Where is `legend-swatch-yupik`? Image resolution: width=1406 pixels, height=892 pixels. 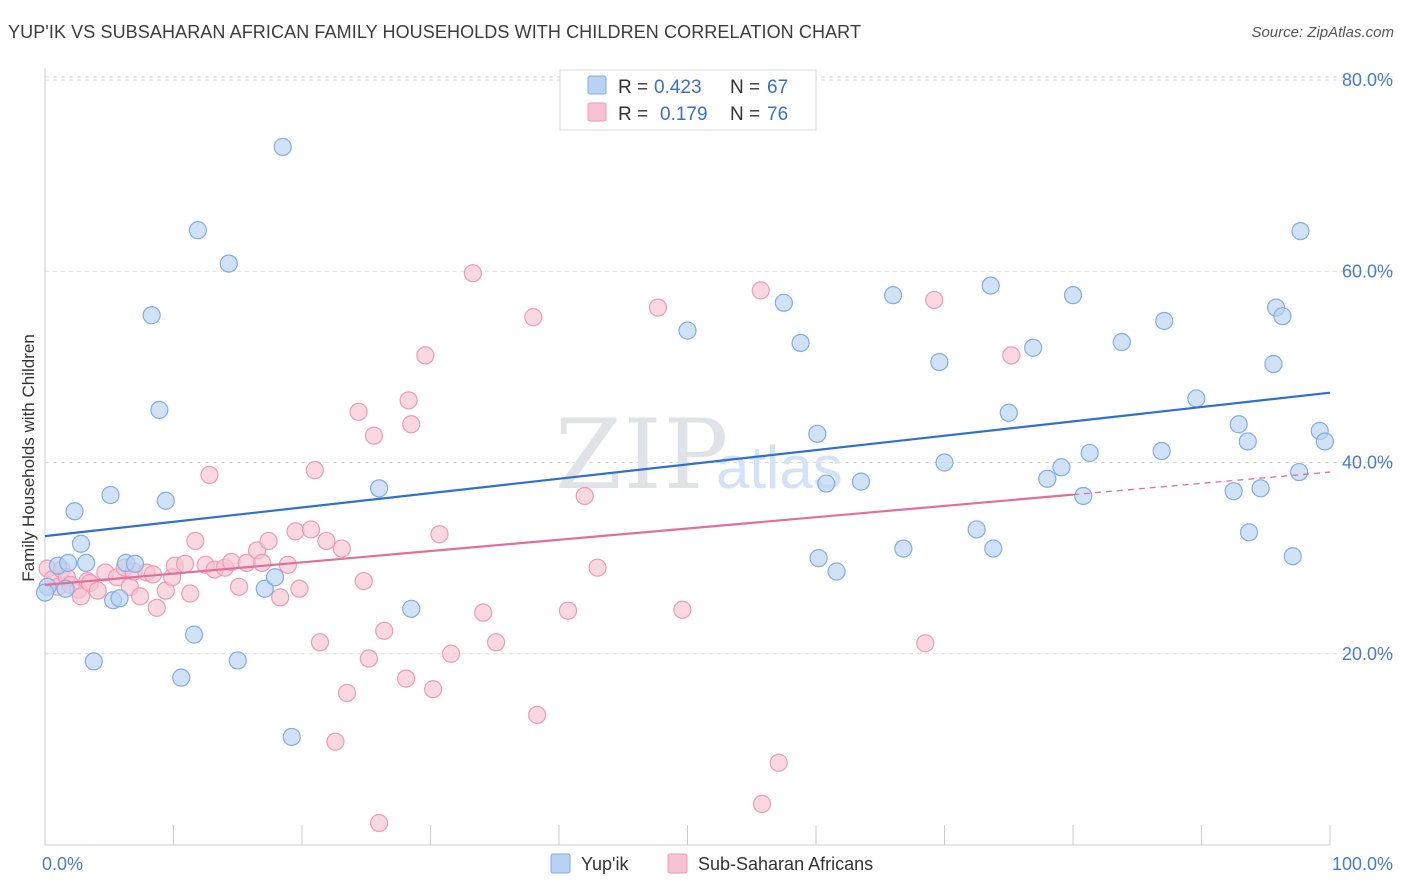 legend-swatch-yupik is located at coordinates (597, 85).